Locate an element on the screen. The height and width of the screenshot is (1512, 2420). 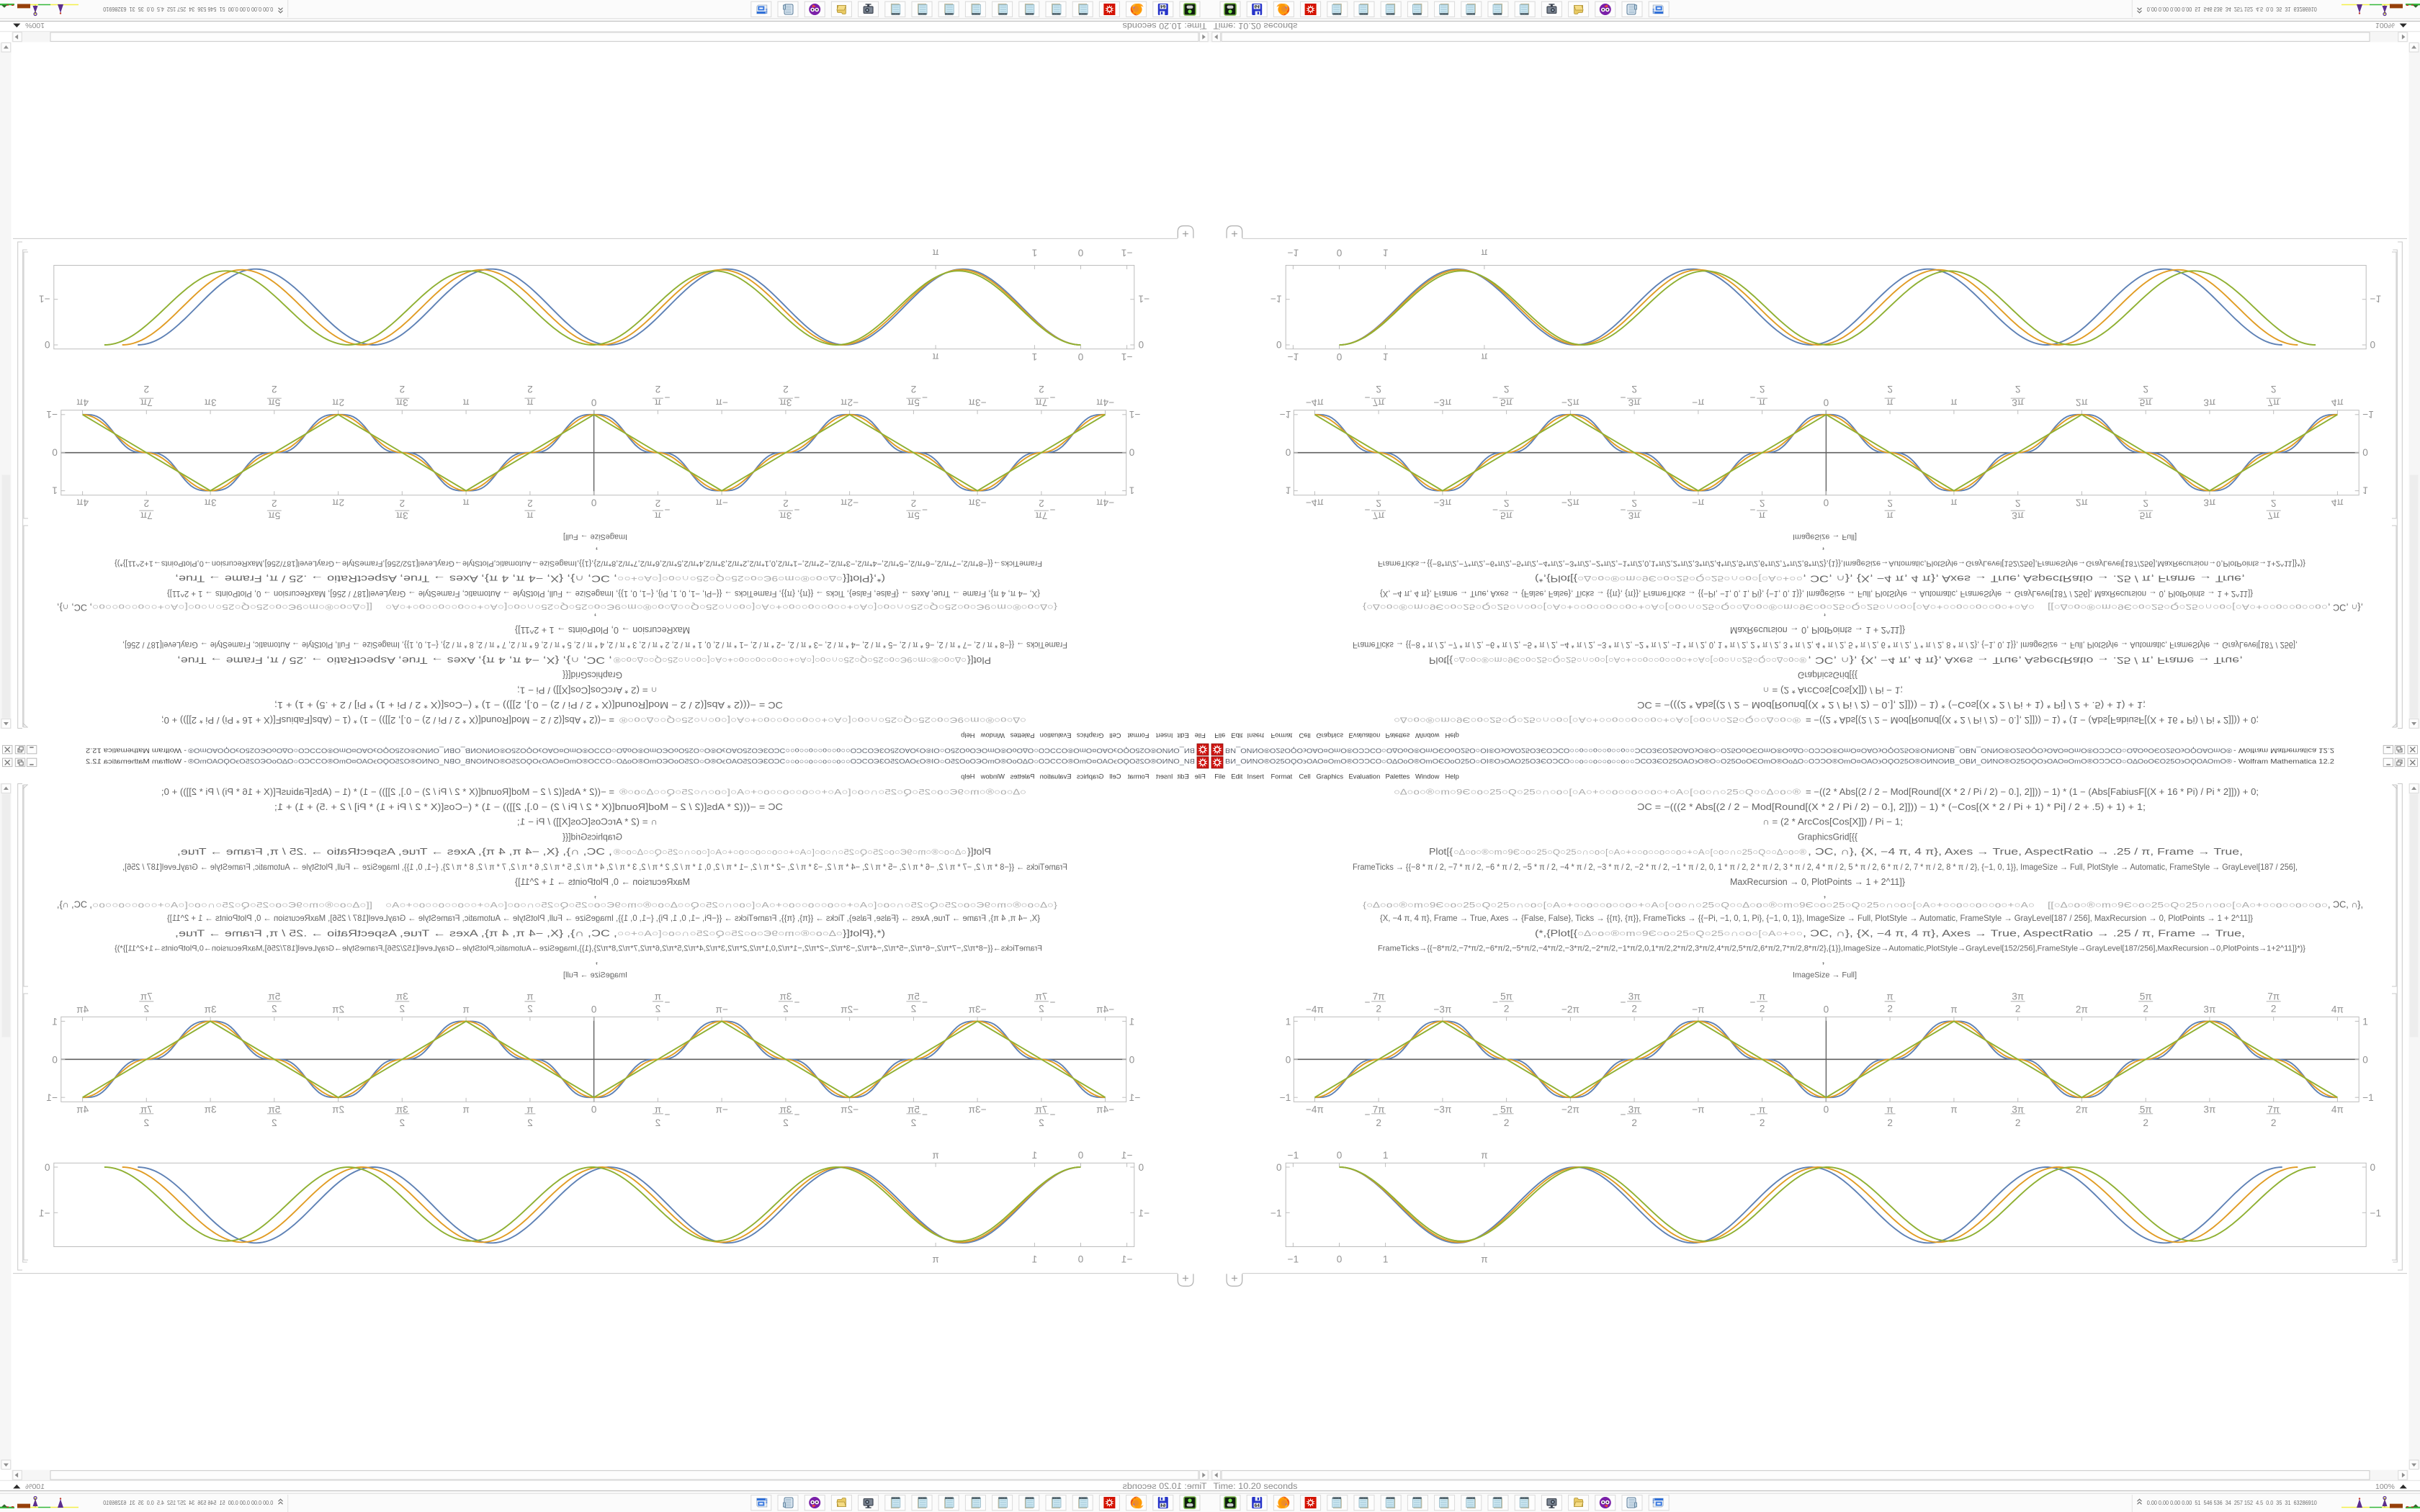
svg-text: Evaluation is located at coordinates (1056, 736).